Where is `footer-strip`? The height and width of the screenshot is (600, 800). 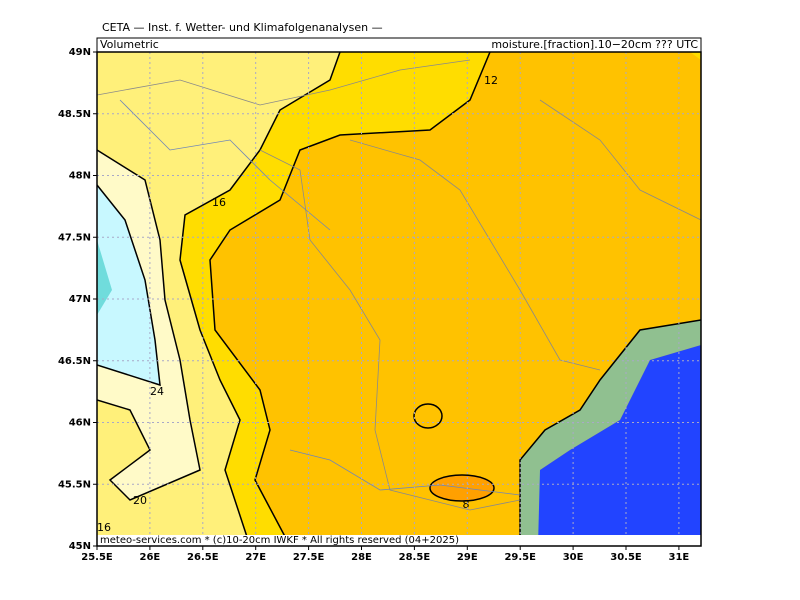
footer-strip is located at coordinates (399, 540).